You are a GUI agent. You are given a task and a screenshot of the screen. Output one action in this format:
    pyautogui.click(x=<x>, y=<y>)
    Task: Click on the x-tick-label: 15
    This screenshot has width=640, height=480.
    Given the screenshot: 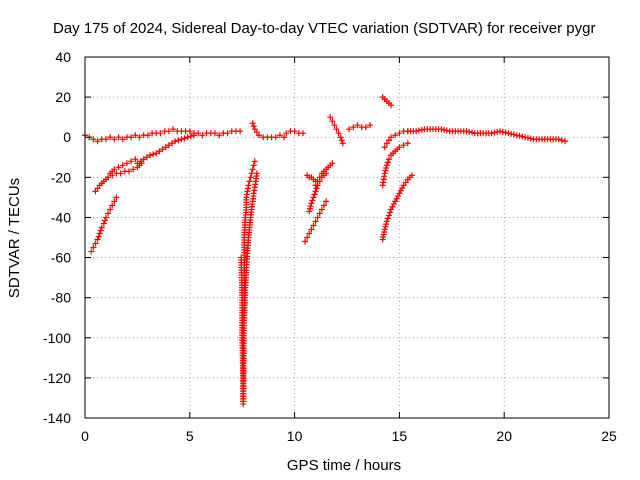 What is the action you would take?
    pyautogui.click(x=400, y=436)
    